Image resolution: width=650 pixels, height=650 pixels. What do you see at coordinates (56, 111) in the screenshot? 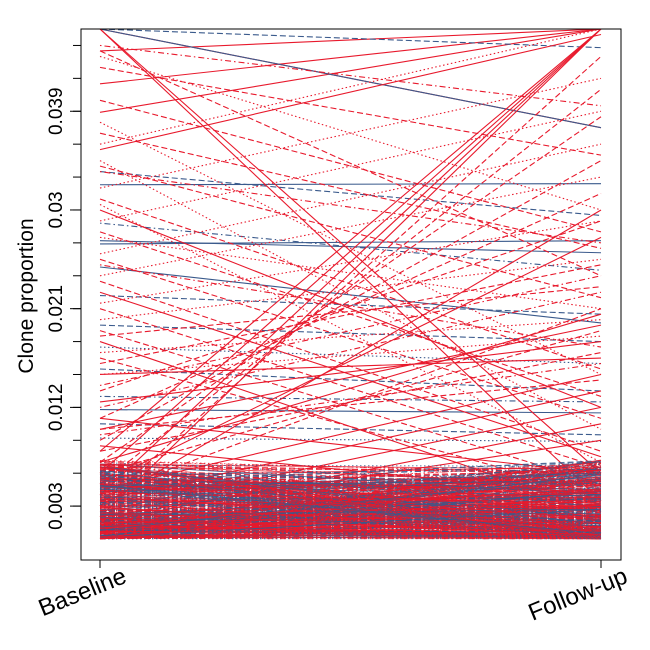
I see `y-tick-label: 0.039` at bounding box center [56, 111].